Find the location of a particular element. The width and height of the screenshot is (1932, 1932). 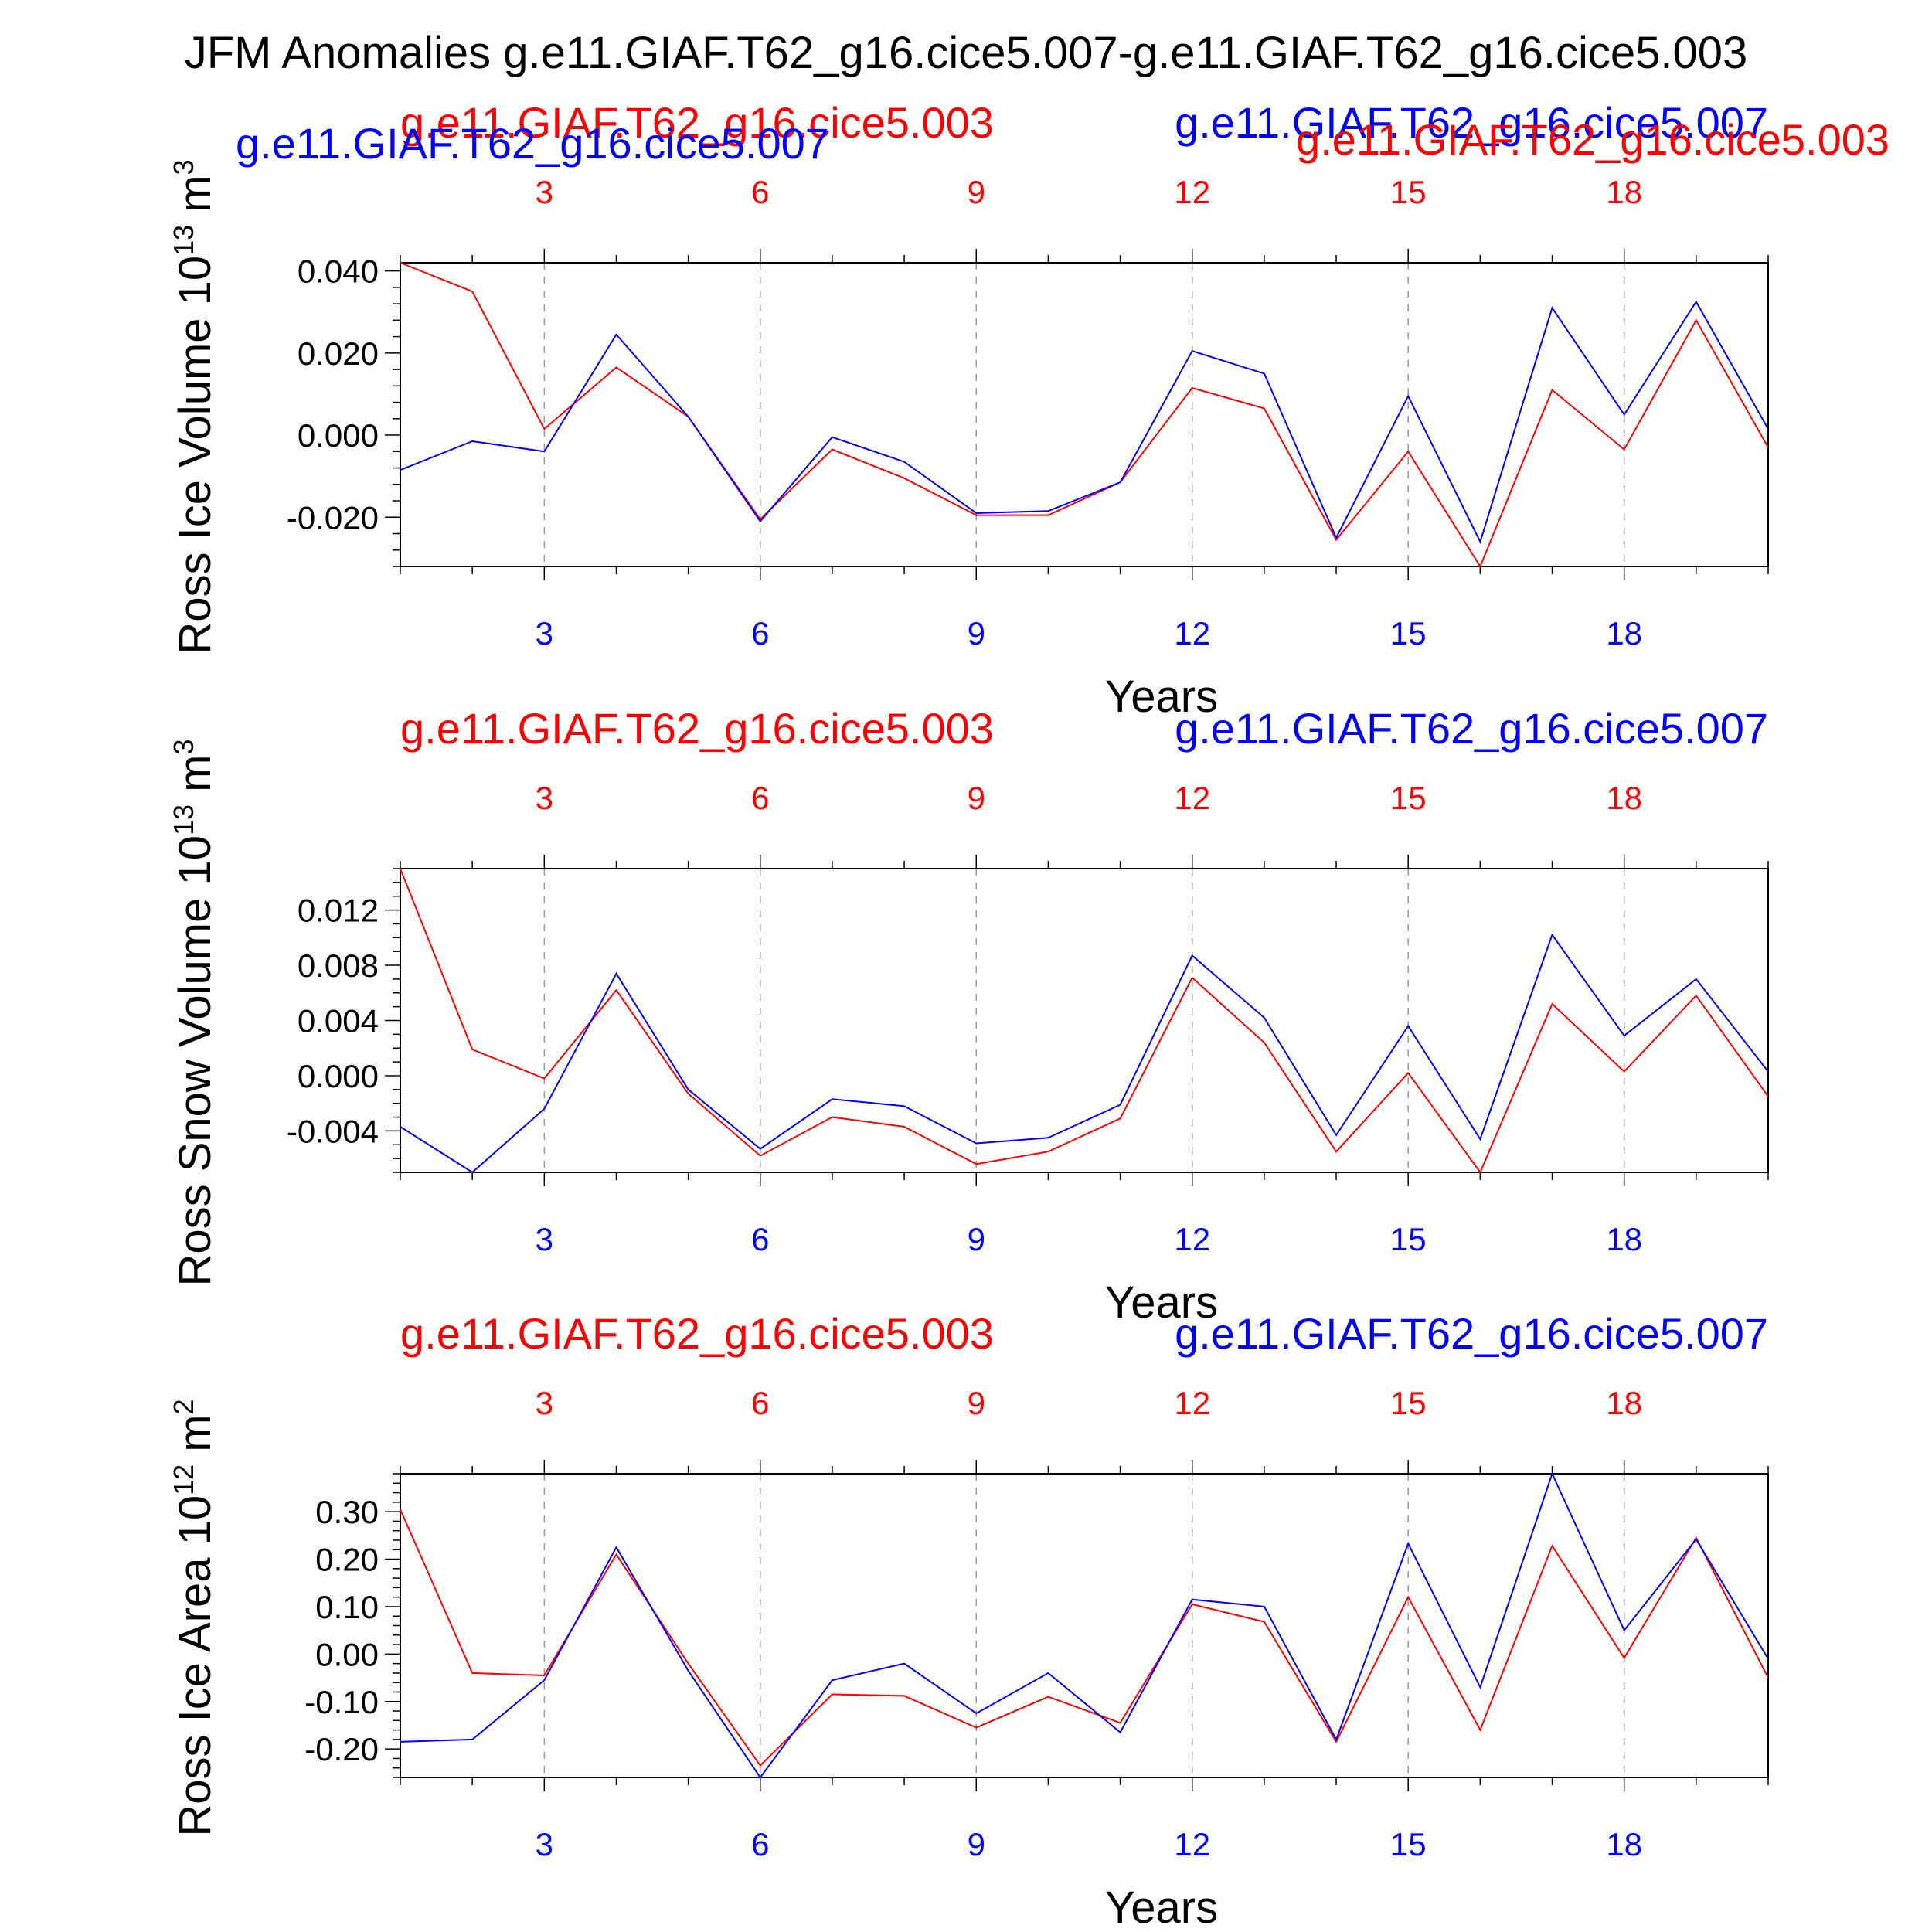

y-axis-label: Ross Snow Volume 1013 m3 is located at coordinates (194, 1013).